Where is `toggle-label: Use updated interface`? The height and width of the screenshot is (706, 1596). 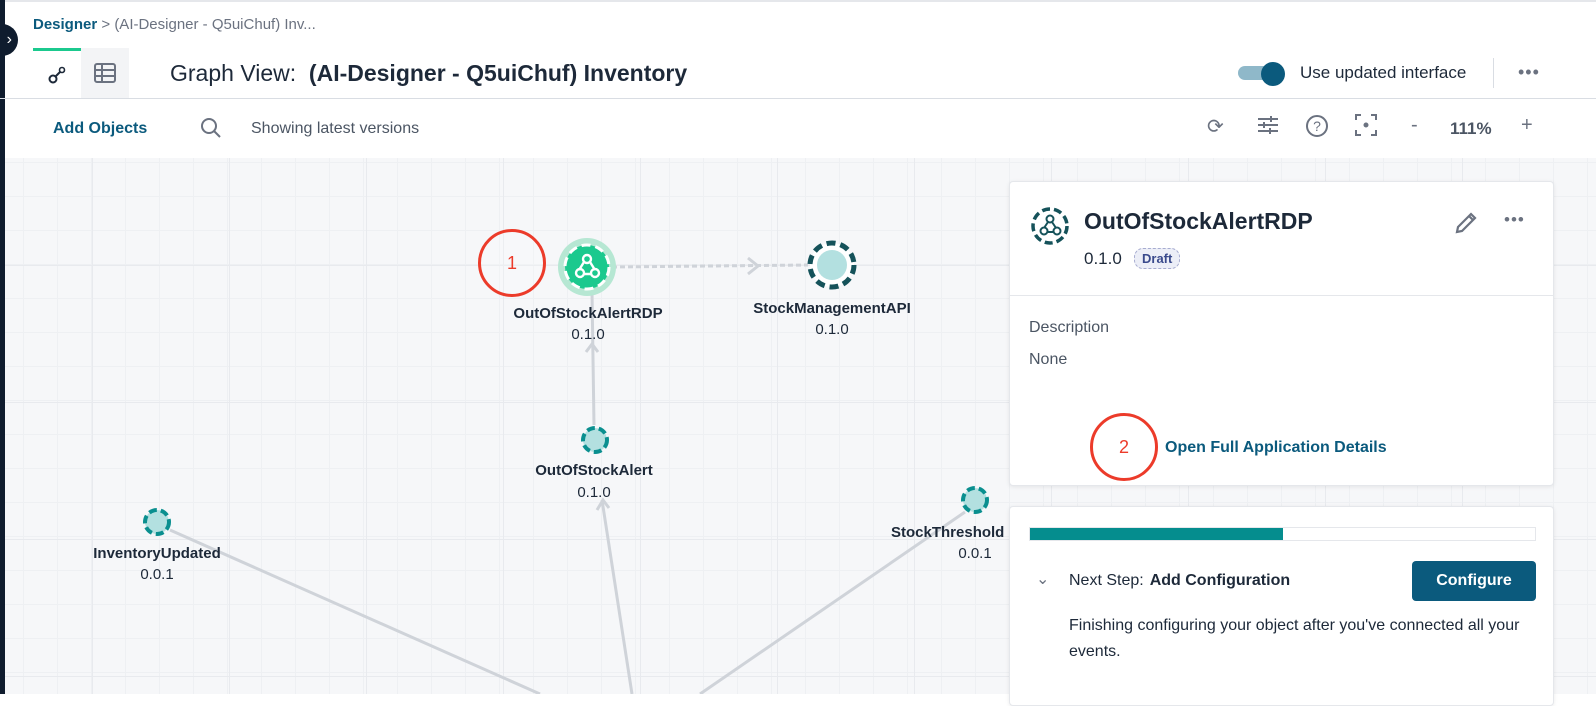
toggle-label: Use updated interface is located at coordinates (1383, 72).